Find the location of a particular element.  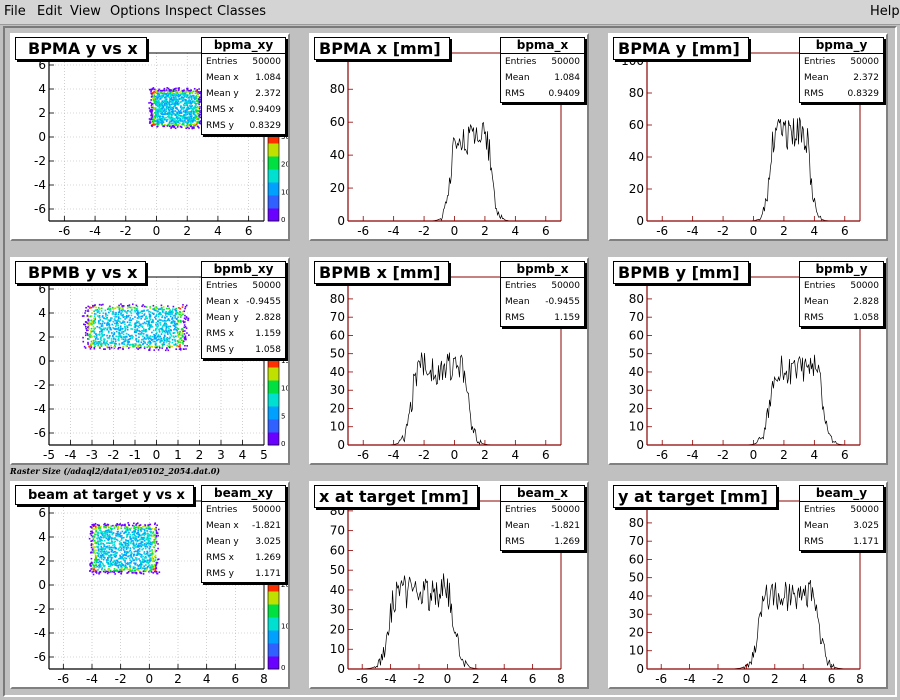

menu-help: Help is located at coordinates (885, 11).